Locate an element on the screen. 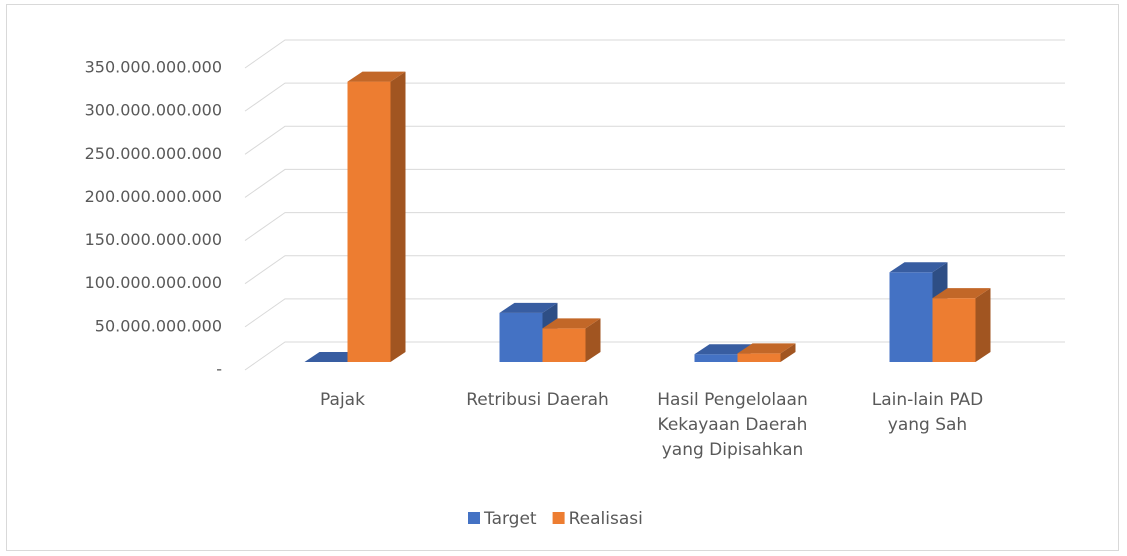 The width and height of the screenshot is (1127, 556). y-tick-label: 200.000.000.000 is located at coordinates (153, 196).